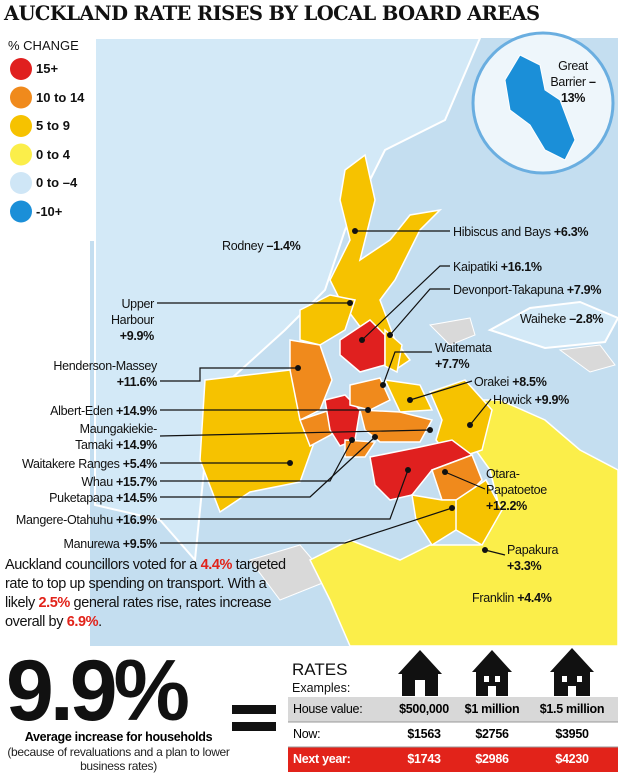 This screenshot has height=776, width=620. I want to click on inset-change: –13%, so click(578, 90).